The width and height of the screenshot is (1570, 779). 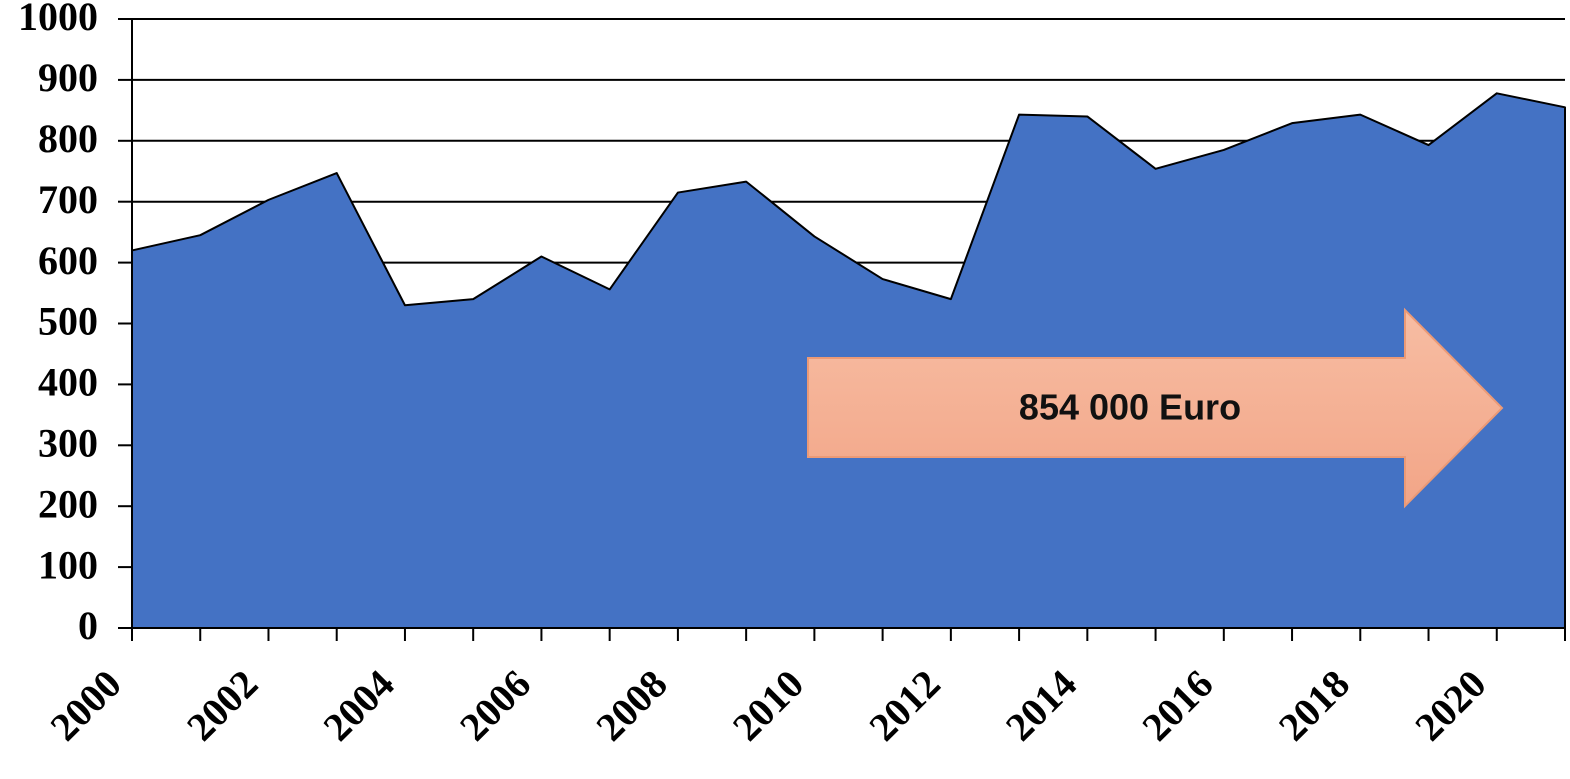 What do you see at coordinates (68, 503) in the screenshot?
I see `y-tick-label: 200` at bounding box center [68, 503].